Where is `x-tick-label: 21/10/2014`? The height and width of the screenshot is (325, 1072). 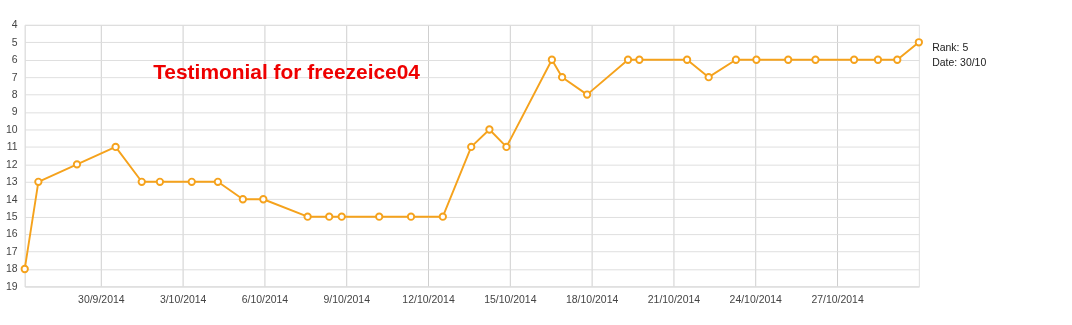 x-tick-label: 21/10/2014 is located at coordinates (674, 300).